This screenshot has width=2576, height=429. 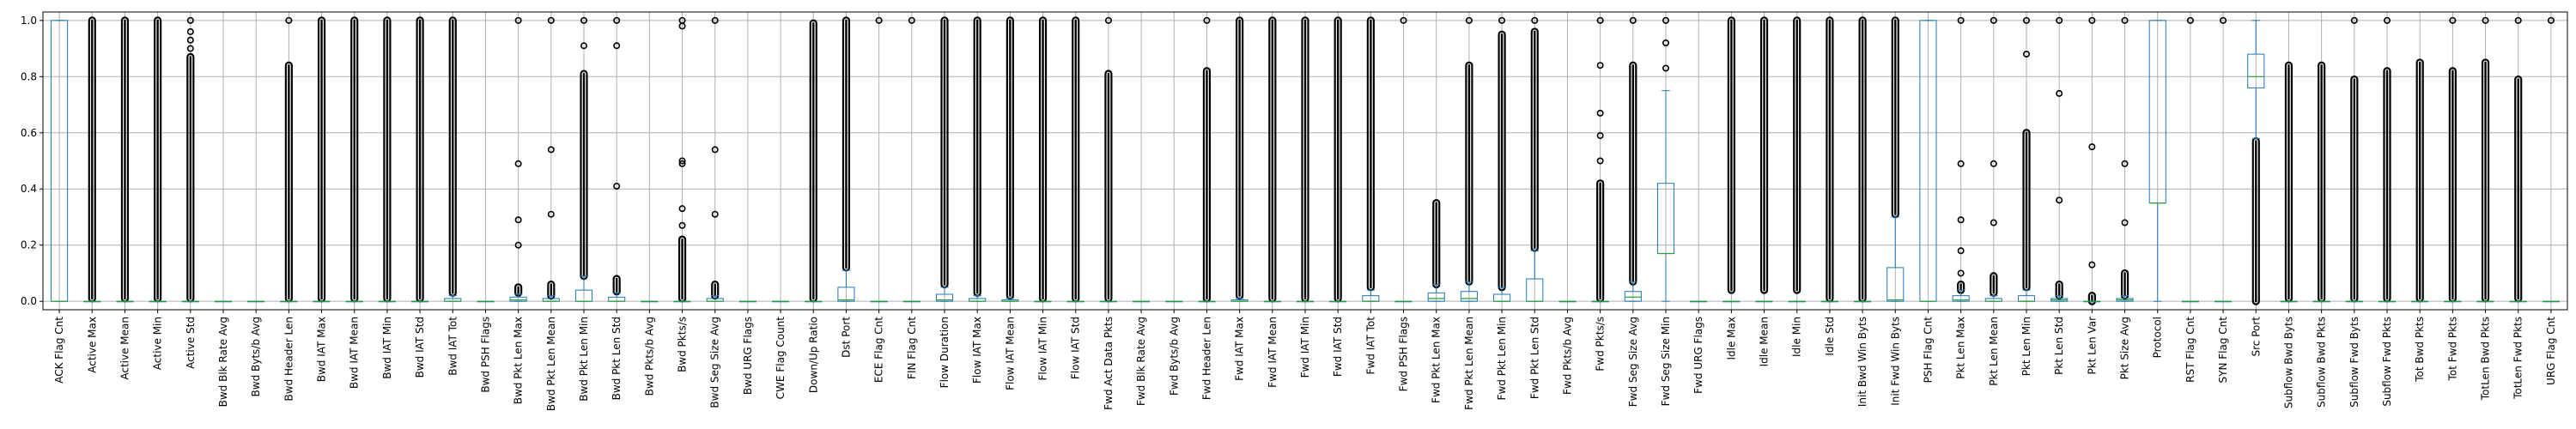 What do you see at coordinates (1338, 159) in the screenshot?
I see `box-fwd-iat-std` at bounding box center [1338, 159].